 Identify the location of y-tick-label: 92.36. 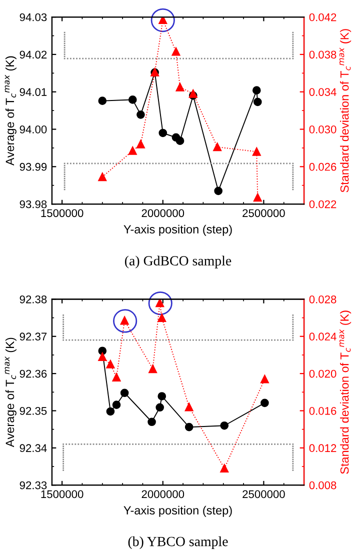
(33, 374).